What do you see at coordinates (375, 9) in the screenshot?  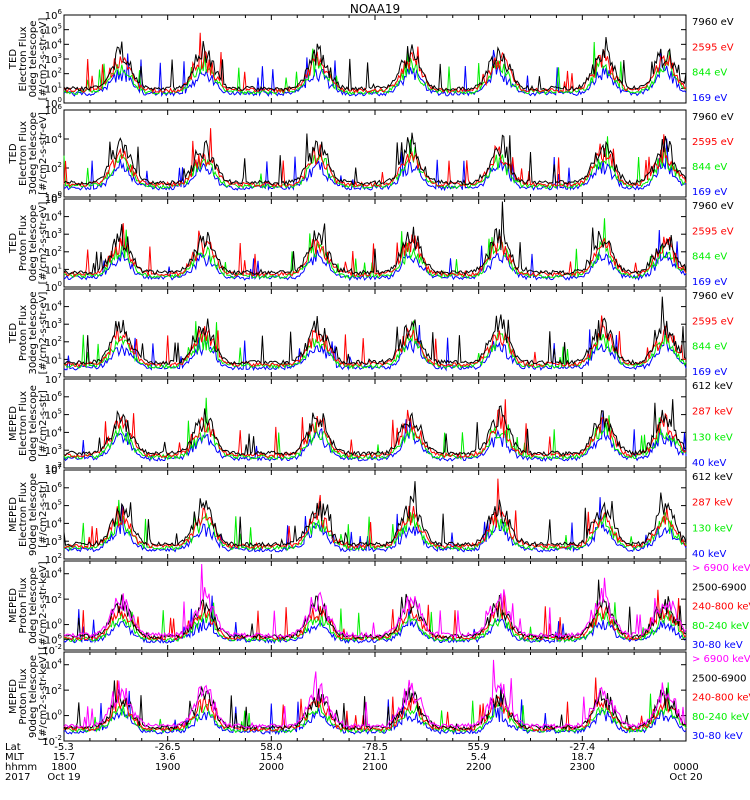 I see `figure-title: NOAA19` at bounding box center [375, 9].